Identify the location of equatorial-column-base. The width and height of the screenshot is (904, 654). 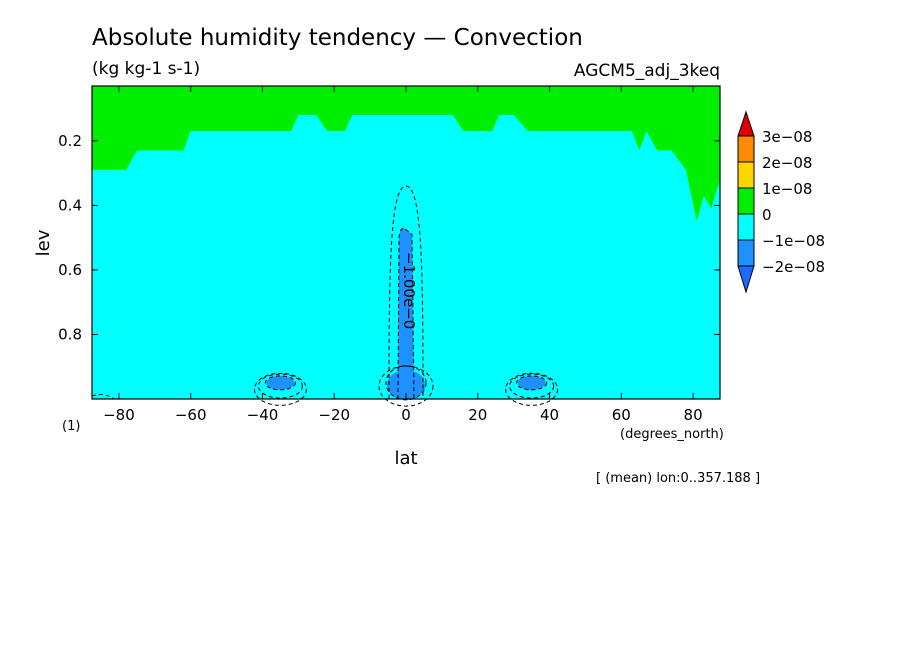
(406, 385).